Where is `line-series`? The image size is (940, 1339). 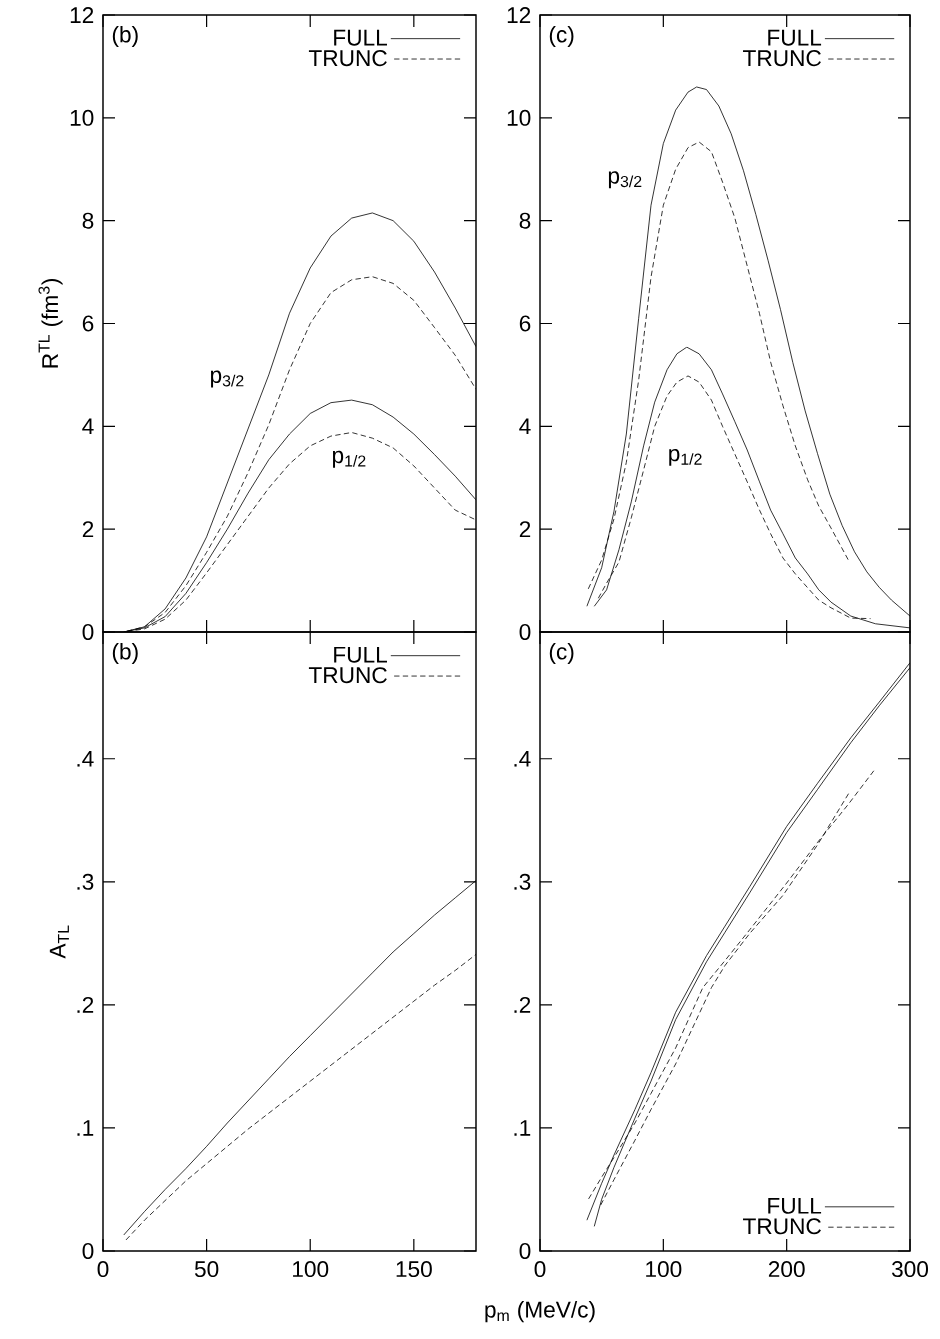
line-series is located at coordinates (733, 497).